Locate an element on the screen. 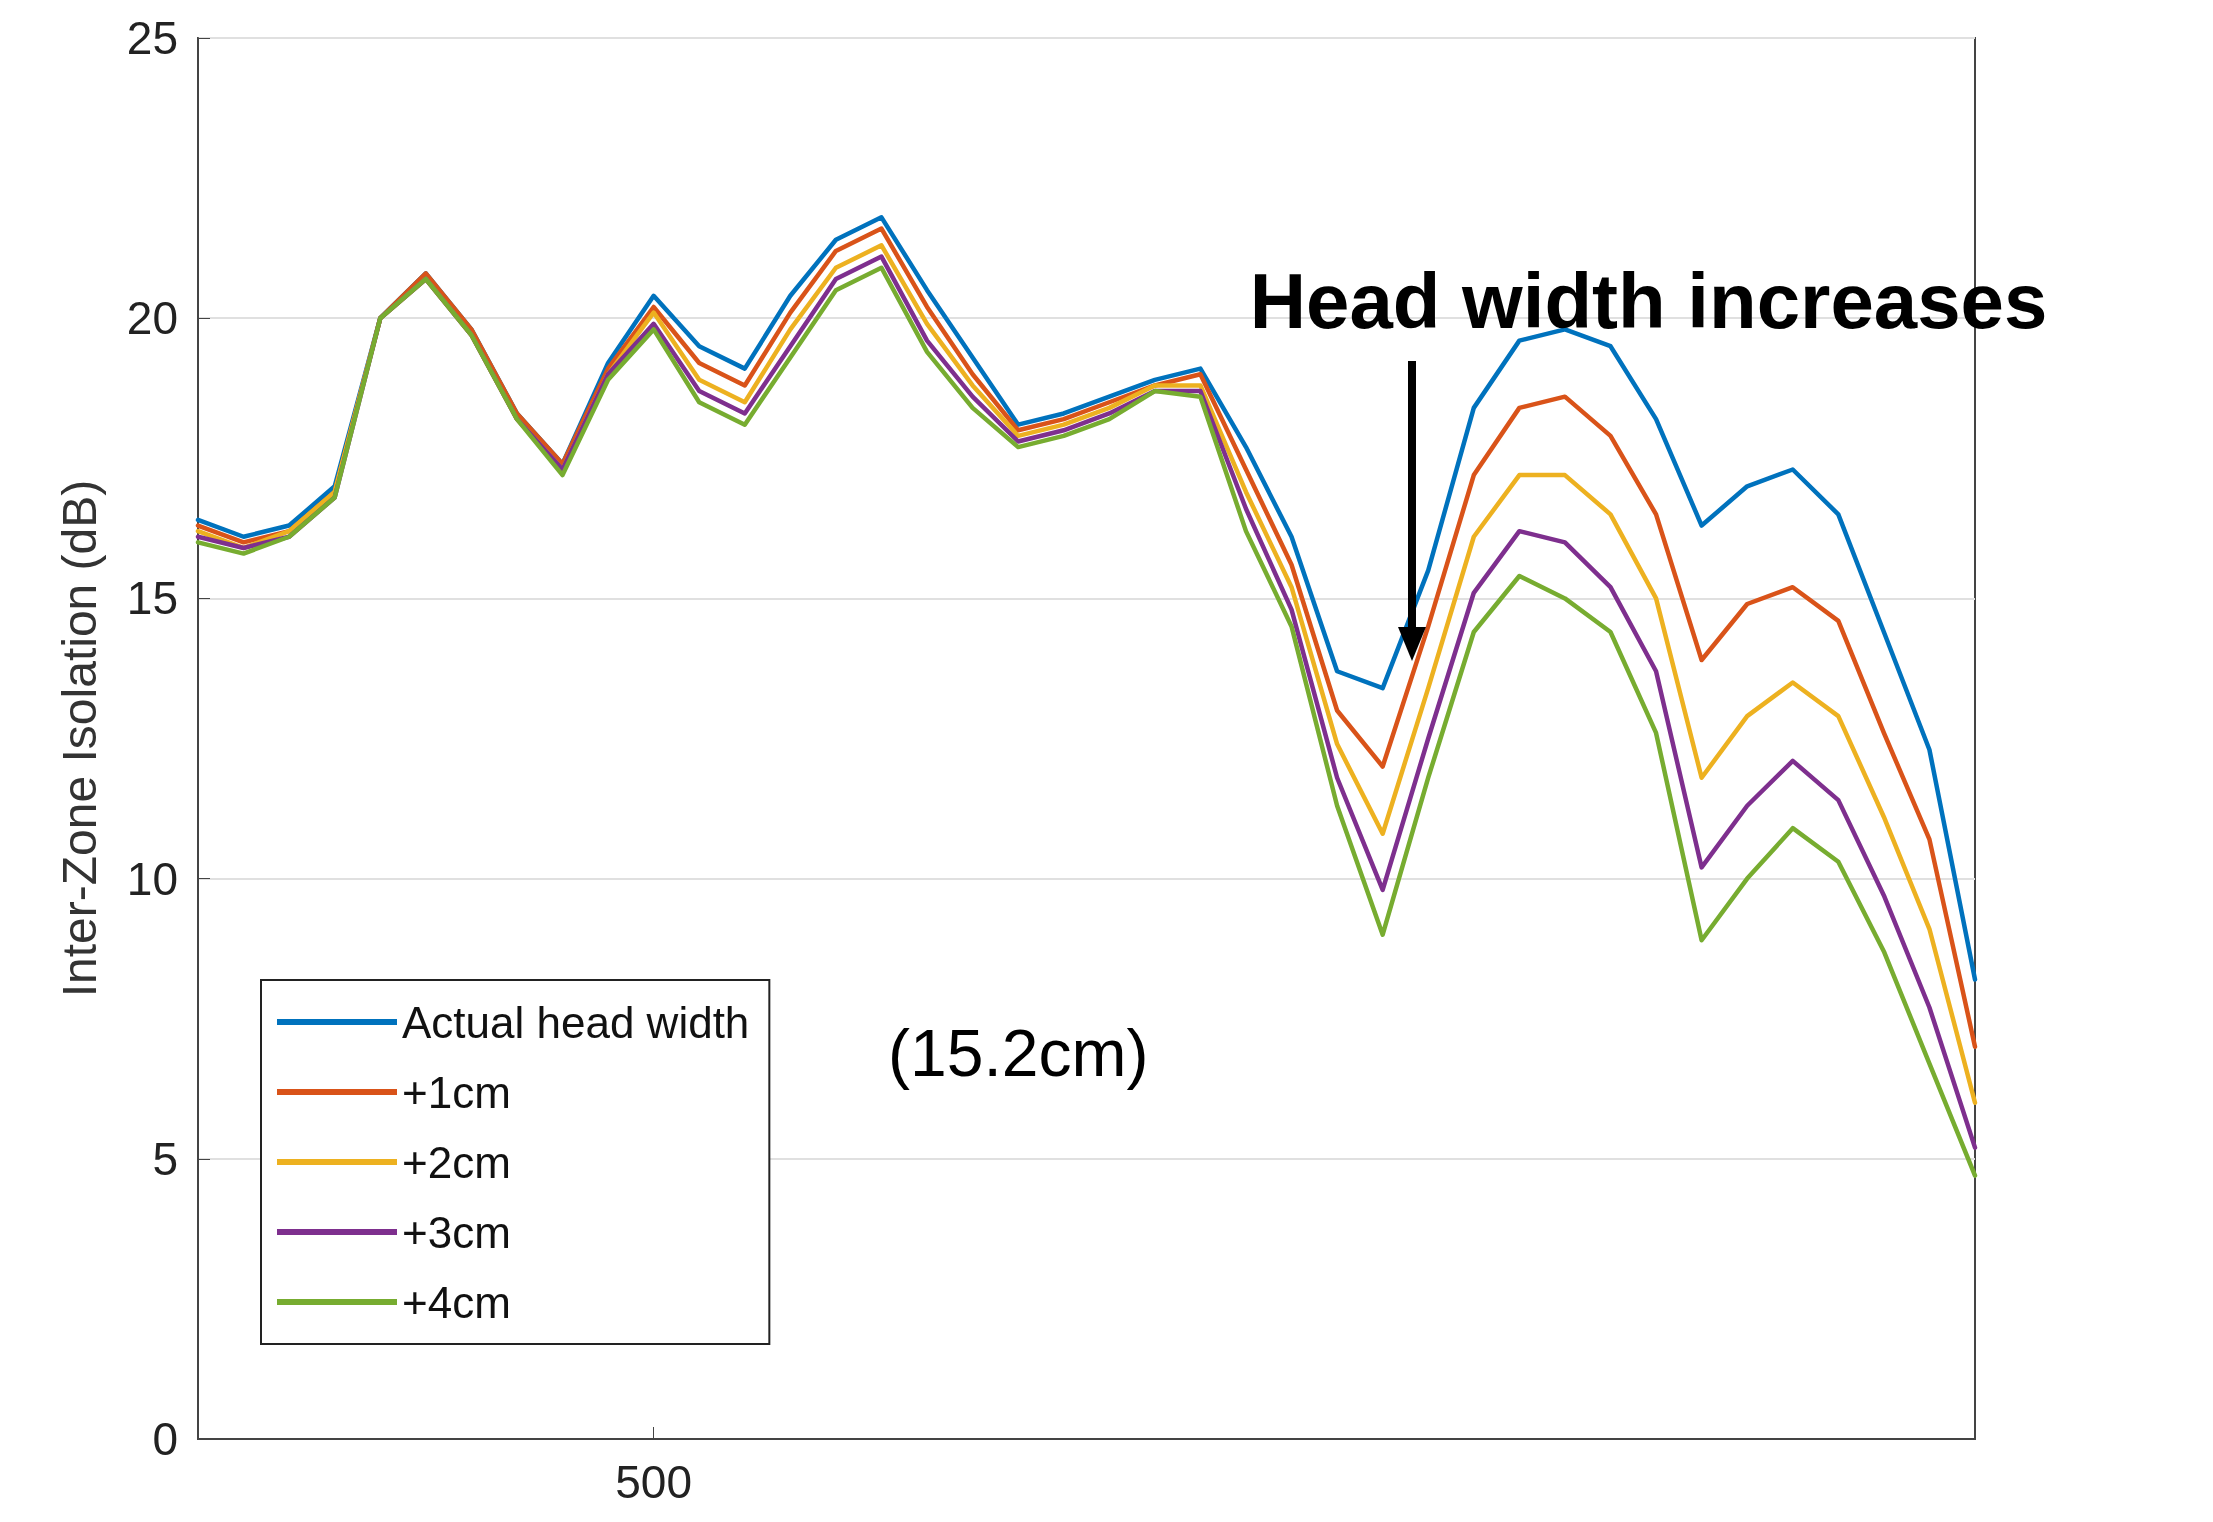  legend-label: Actual head width is located at coordinates (576, 1022).